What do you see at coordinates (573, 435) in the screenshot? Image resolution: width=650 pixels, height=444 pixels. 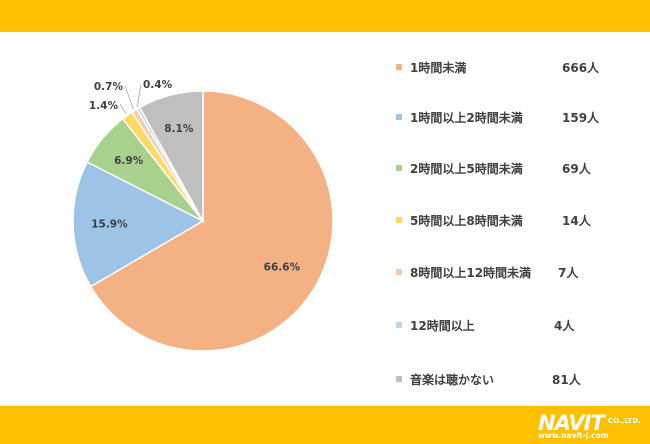 I see `logo-url: www.navit-j.com` at bounding box center [573, 435].